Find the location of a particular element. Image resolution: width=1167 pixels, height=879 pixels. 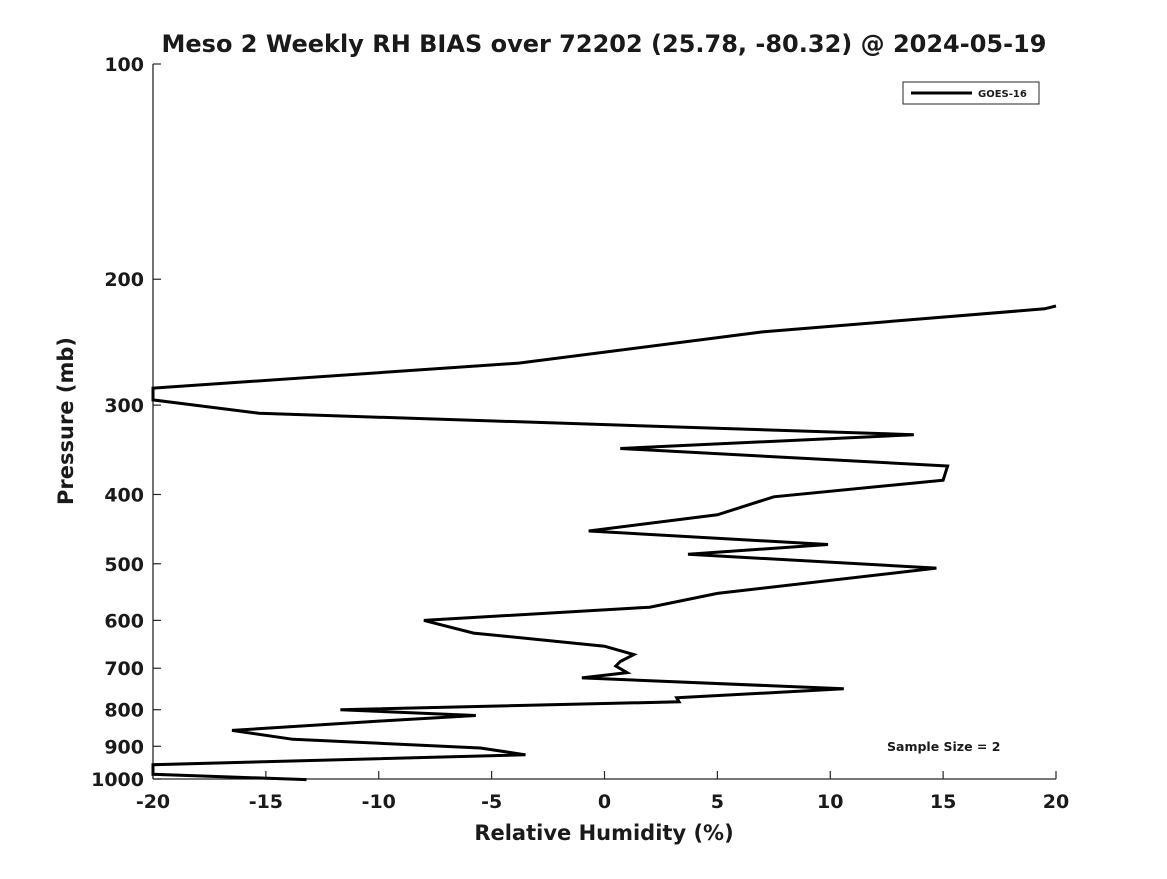

y-tick-label: 200 is located at coordinates (124, 280).